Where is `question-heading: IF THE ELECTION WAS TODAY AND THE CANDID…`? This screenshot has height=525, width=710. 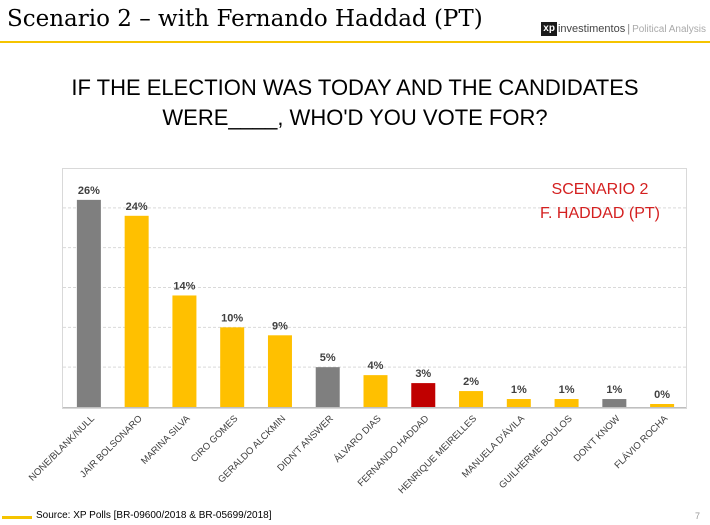 question-heading: IF THE ELECTION WAS TODAY AND THE CANDID… is located at coordinates (355, 102).